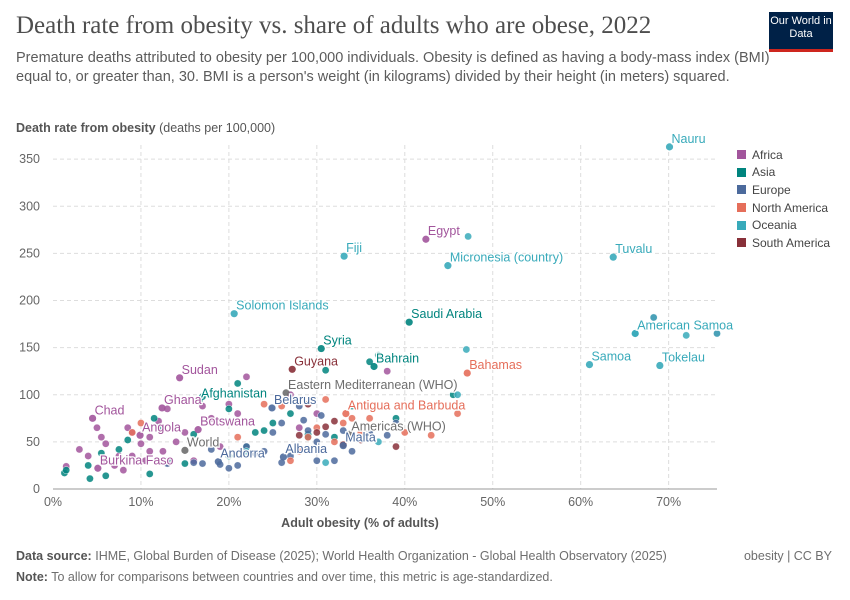 The image size is (850, 600). What do you see at coordinates (344, 256) in the screenshot?
I see `data-point-fiji` at bounding box center [344, 256].